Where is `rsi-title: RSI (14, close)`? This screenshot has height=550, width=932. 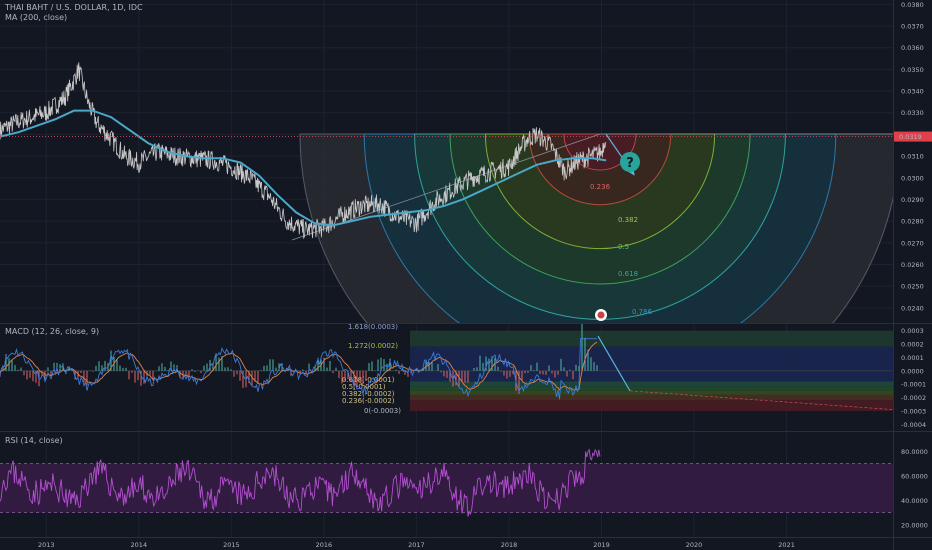 rsi-title: RSI (14, close) is located at coordinates (34, 440).